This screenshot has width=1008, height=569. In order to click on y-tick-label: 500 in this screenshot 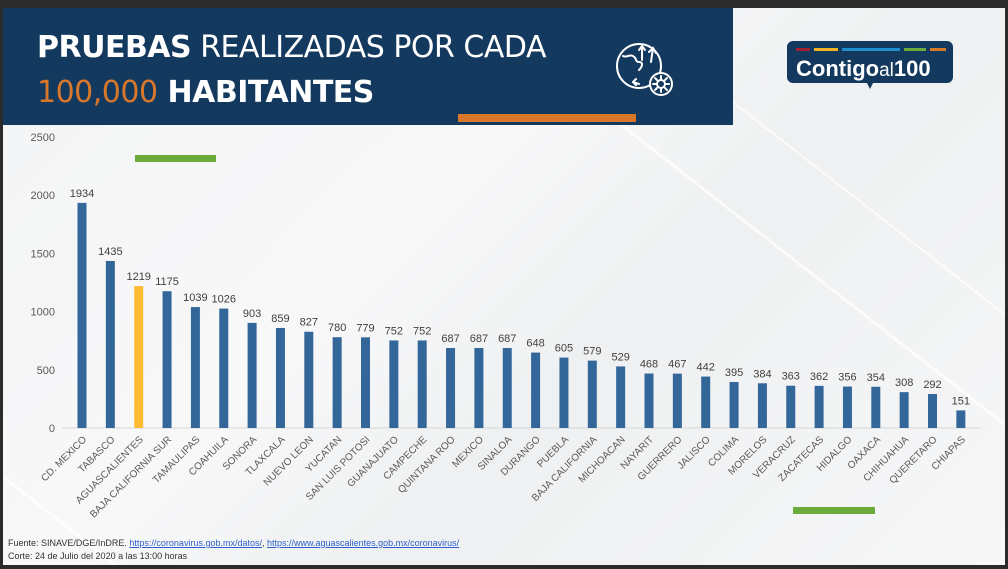, I will do `click(46, 371)`.